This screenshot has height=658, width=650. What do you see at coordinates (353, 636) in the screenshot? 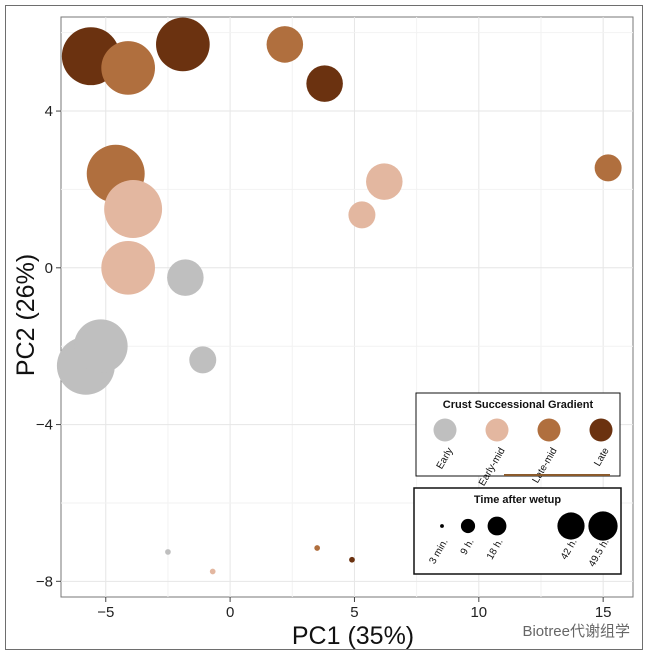
I see `x-axis-title: PC1 (35%)` at bounding box center [353, 636].